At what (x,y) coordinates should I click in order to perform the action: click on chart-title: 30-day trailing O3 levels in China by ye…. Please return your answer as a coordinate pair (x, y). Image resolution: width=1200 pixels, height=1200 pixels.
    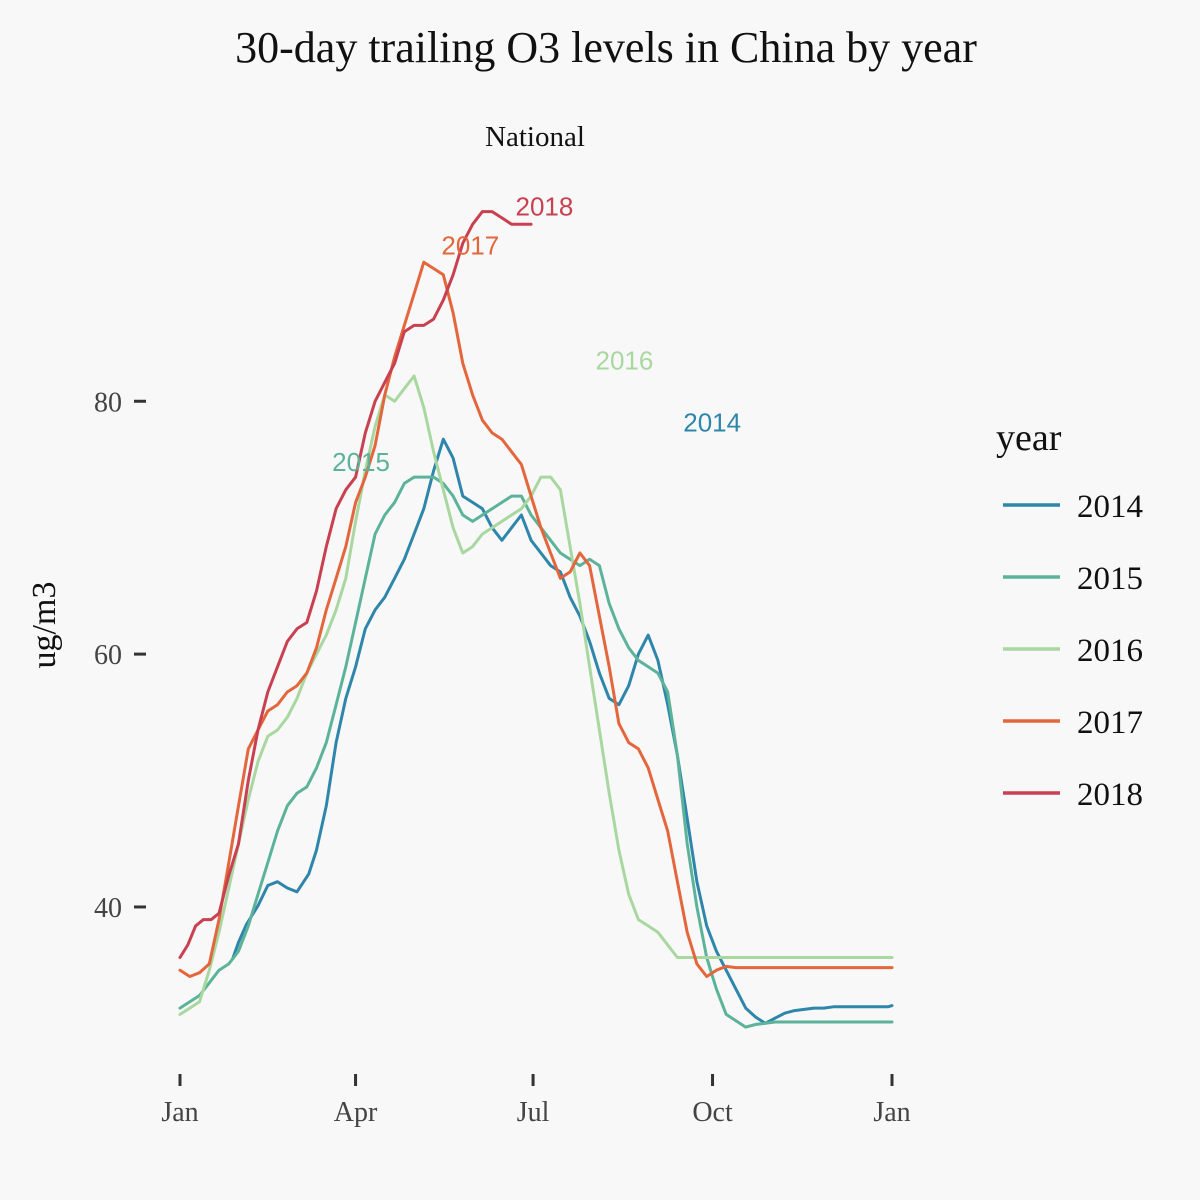
    Looking at the image, I should click on (606, 47).